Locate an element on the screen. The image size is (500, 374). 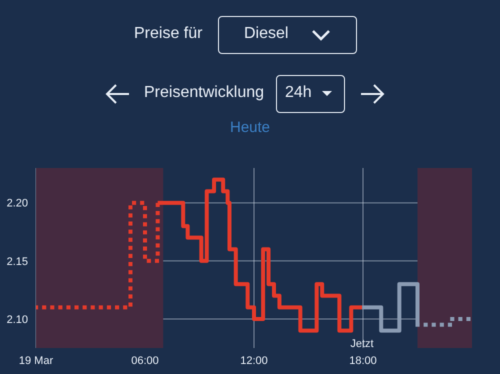
y-tick-label: 2.20 is located at coordinates (17, 204).